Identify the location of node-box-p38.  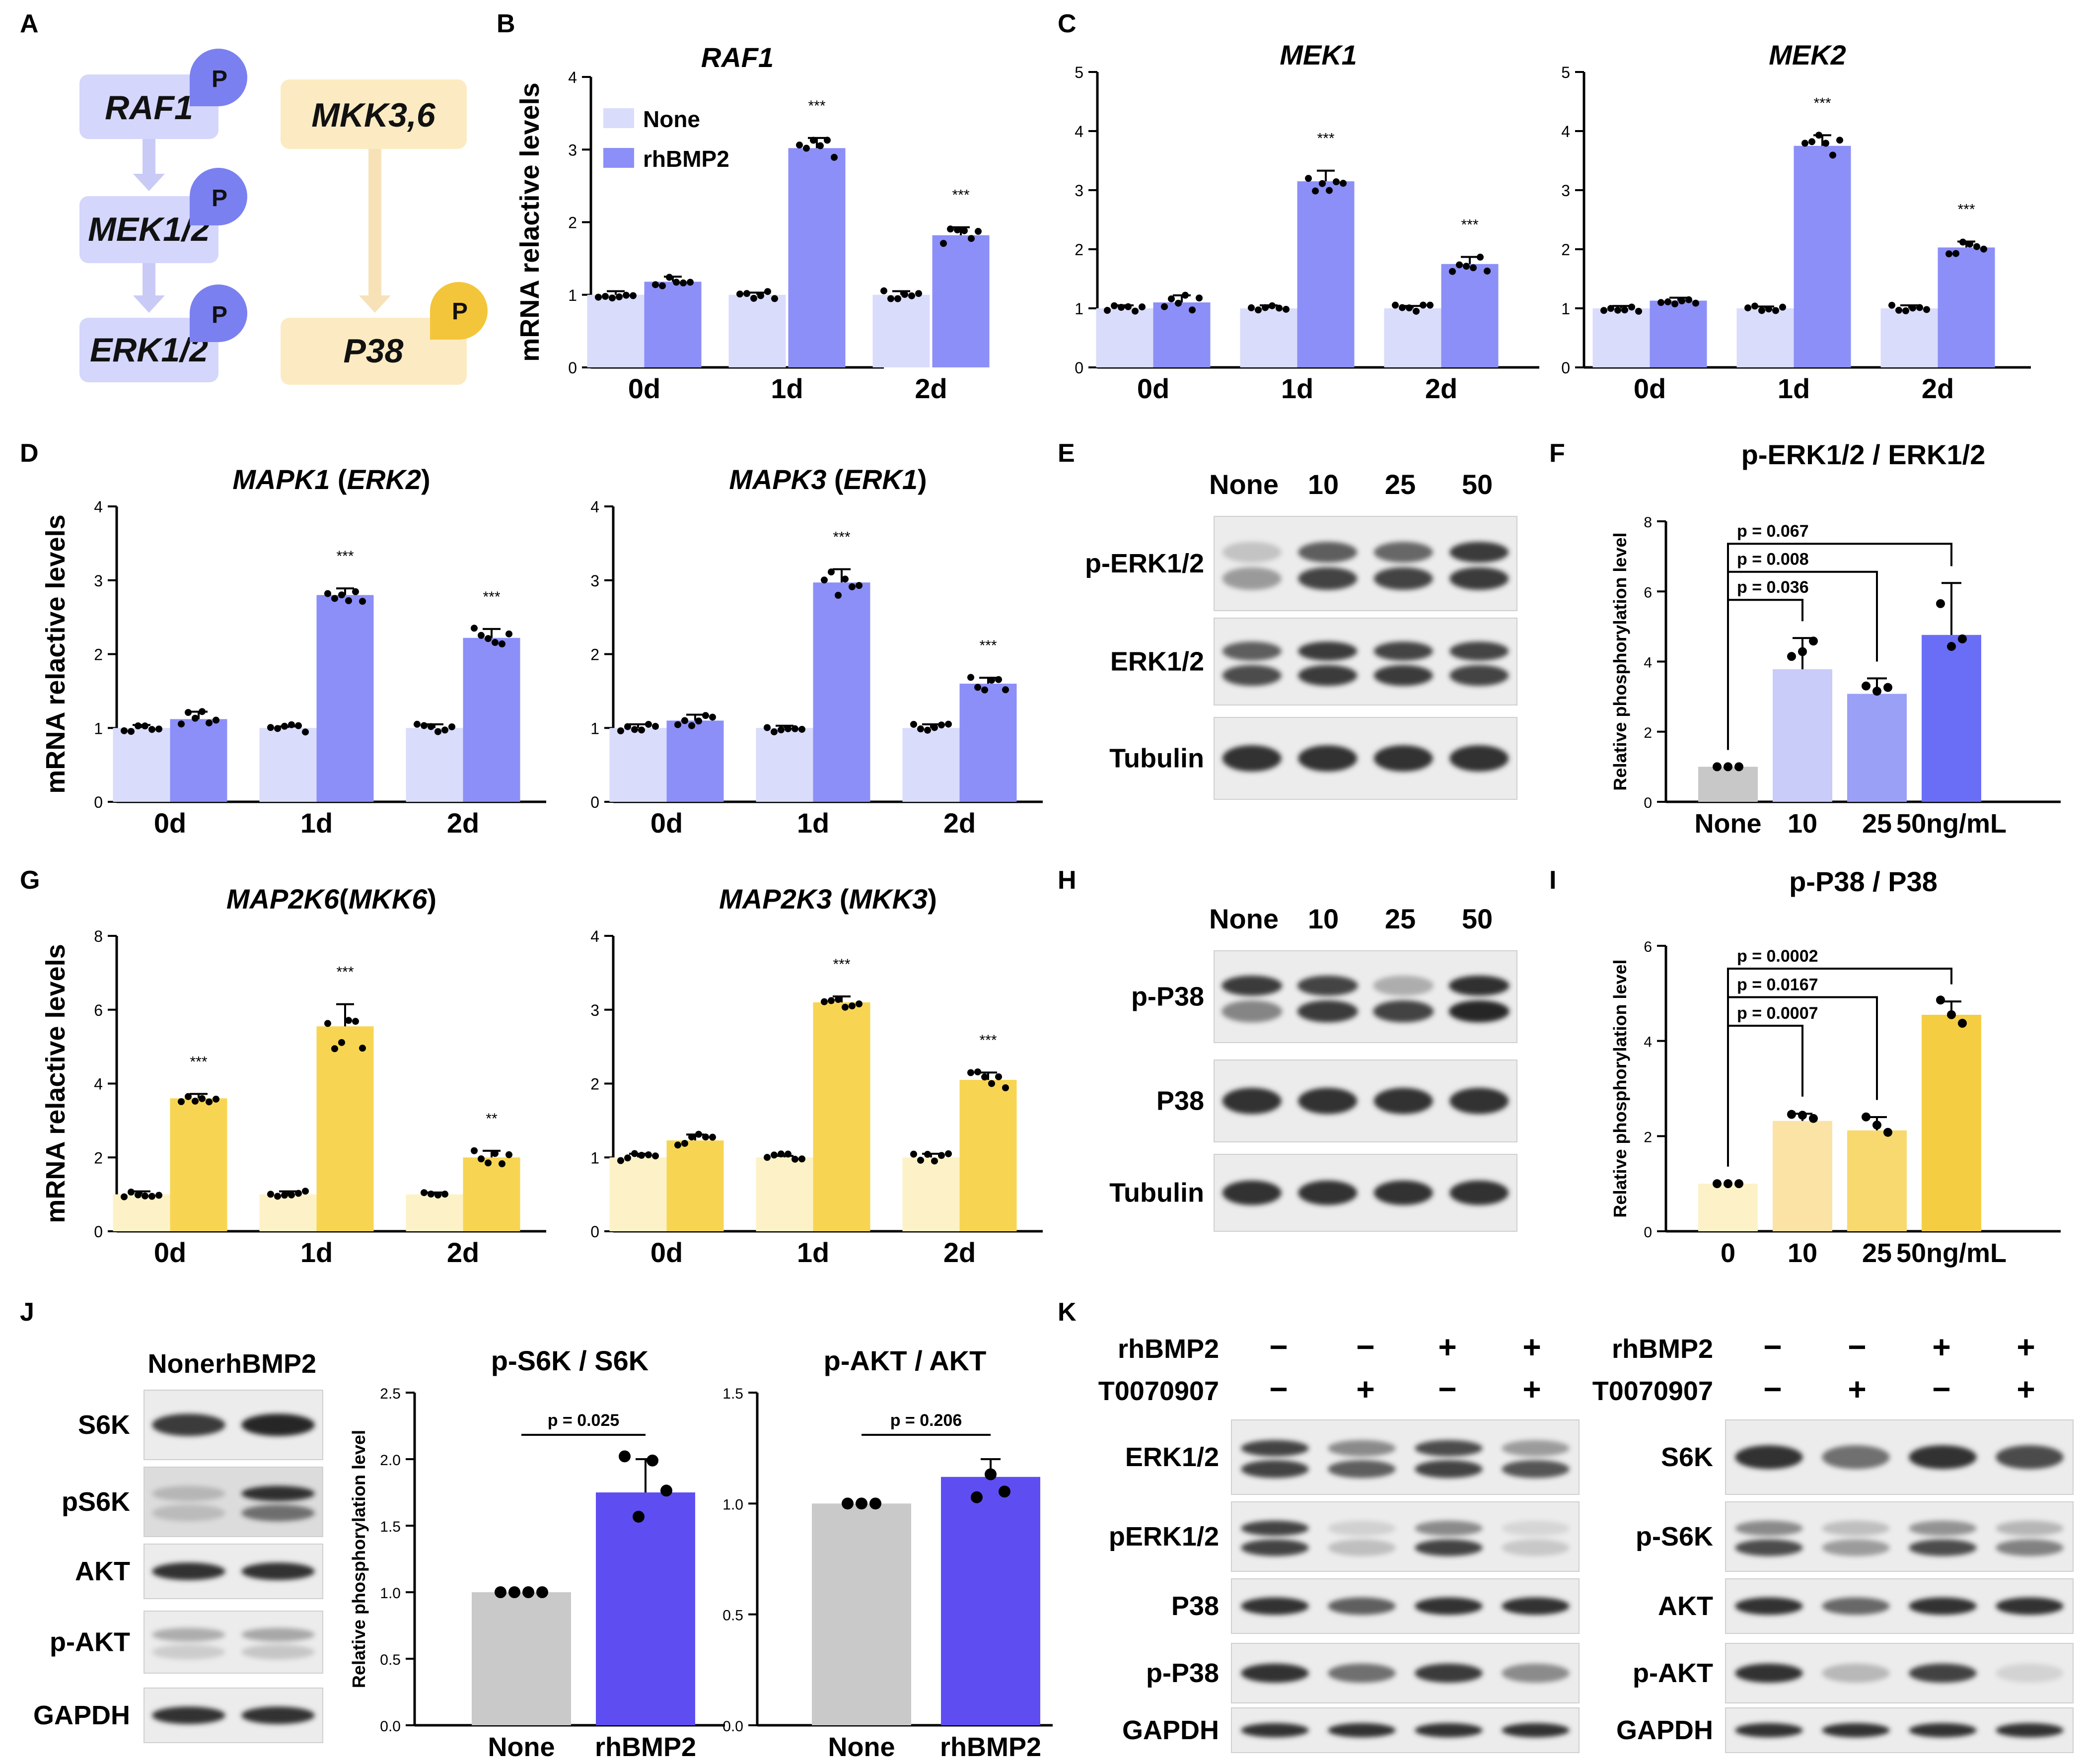
(374, 351).